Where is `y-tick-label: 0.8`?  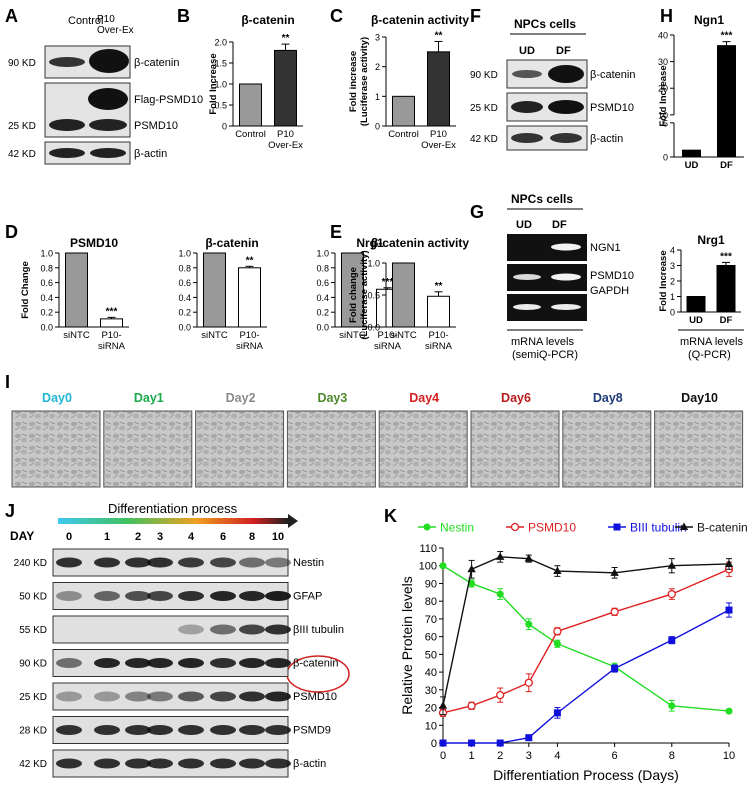 y-tick-label: 0.8 is located at coordinates (46, 268).